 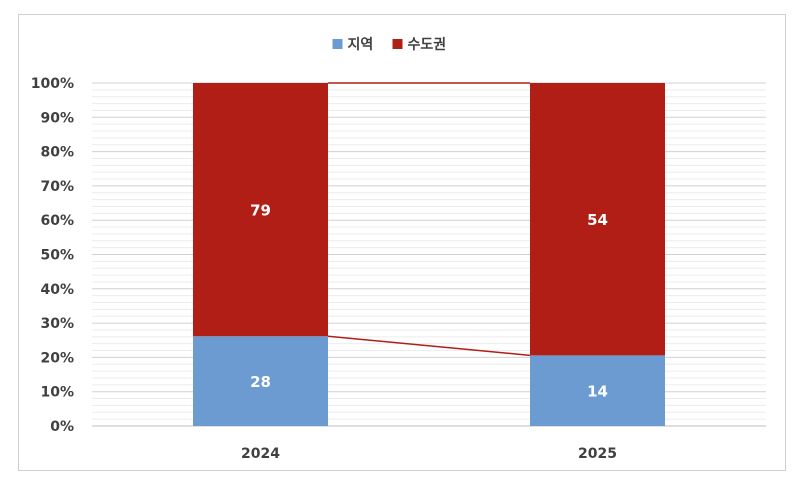 I want to click on data-label: 54, so click(x=597, y=220).